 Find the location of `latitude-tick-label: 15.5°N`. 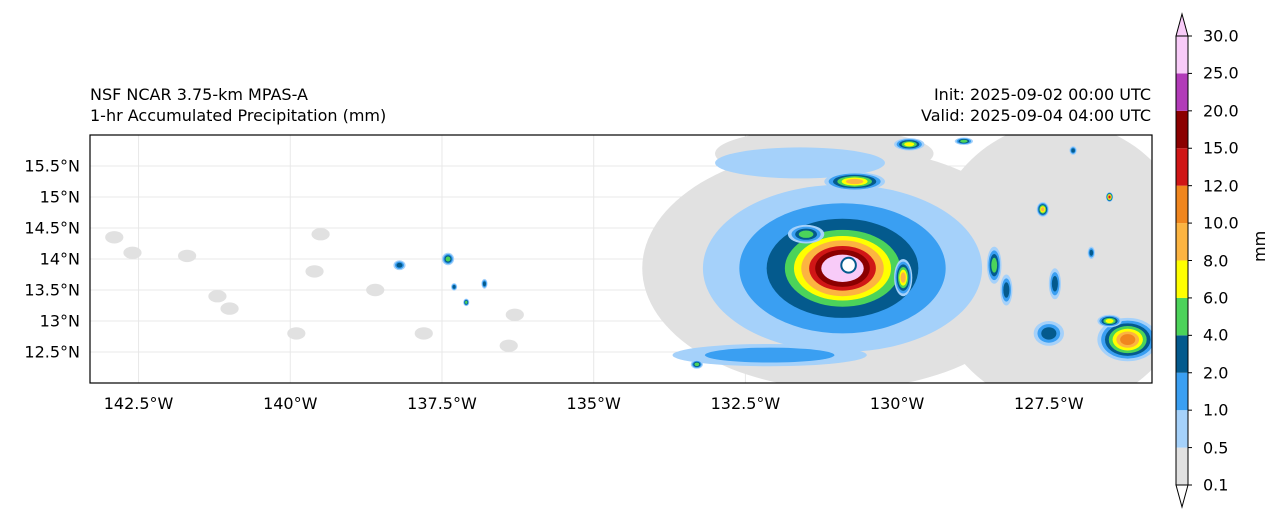

latitude-tick-label: 15.5°N is located at coordinates (52, 166).